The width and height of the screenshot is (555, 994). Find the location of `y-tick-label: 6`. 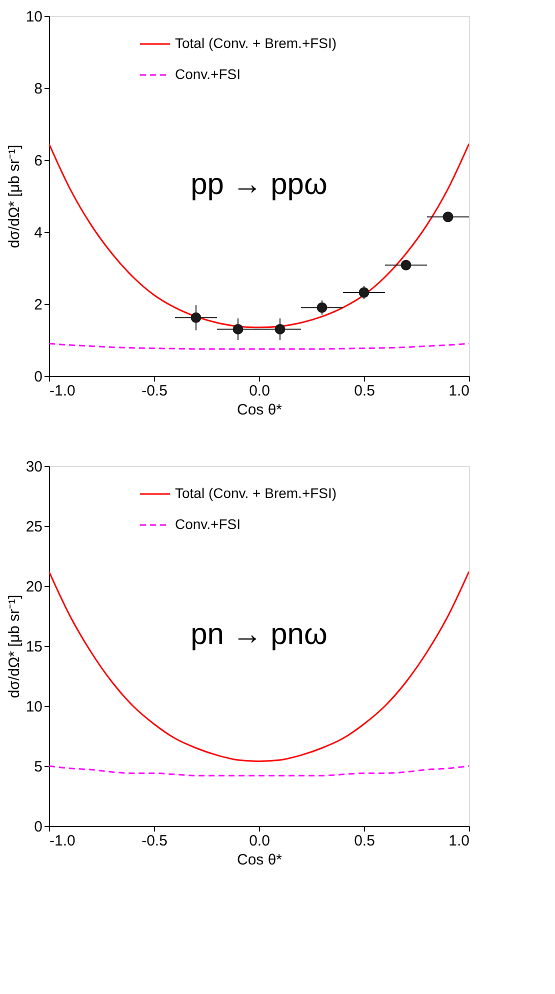

y-tick-label: 6 is located at coordinates (38, 161).